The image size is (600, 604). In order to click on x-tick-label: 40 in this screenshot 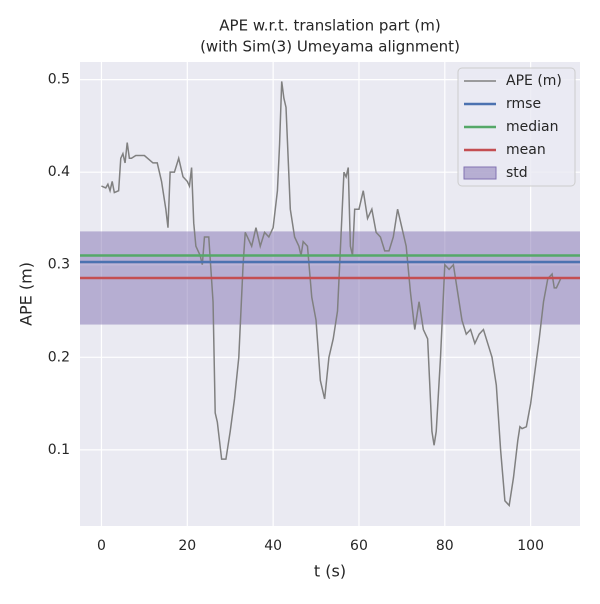, I will do `click(273, 546)`.